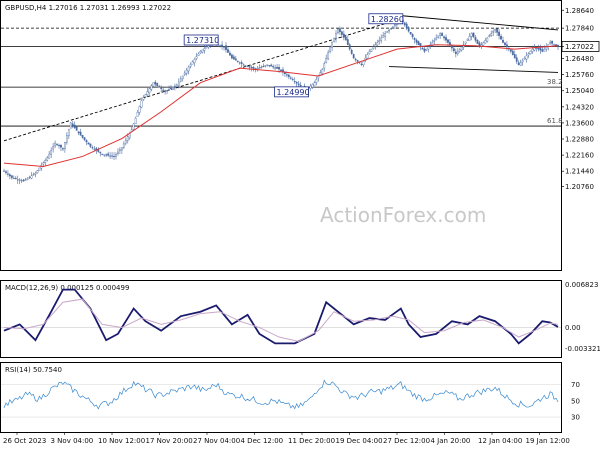 The height and width of the screenshot is (450, 600). What do you see at coordinates (579, 91) in the screenshot?
I see `price-tick-label: 1.25040` at bounding box center [579, 91].